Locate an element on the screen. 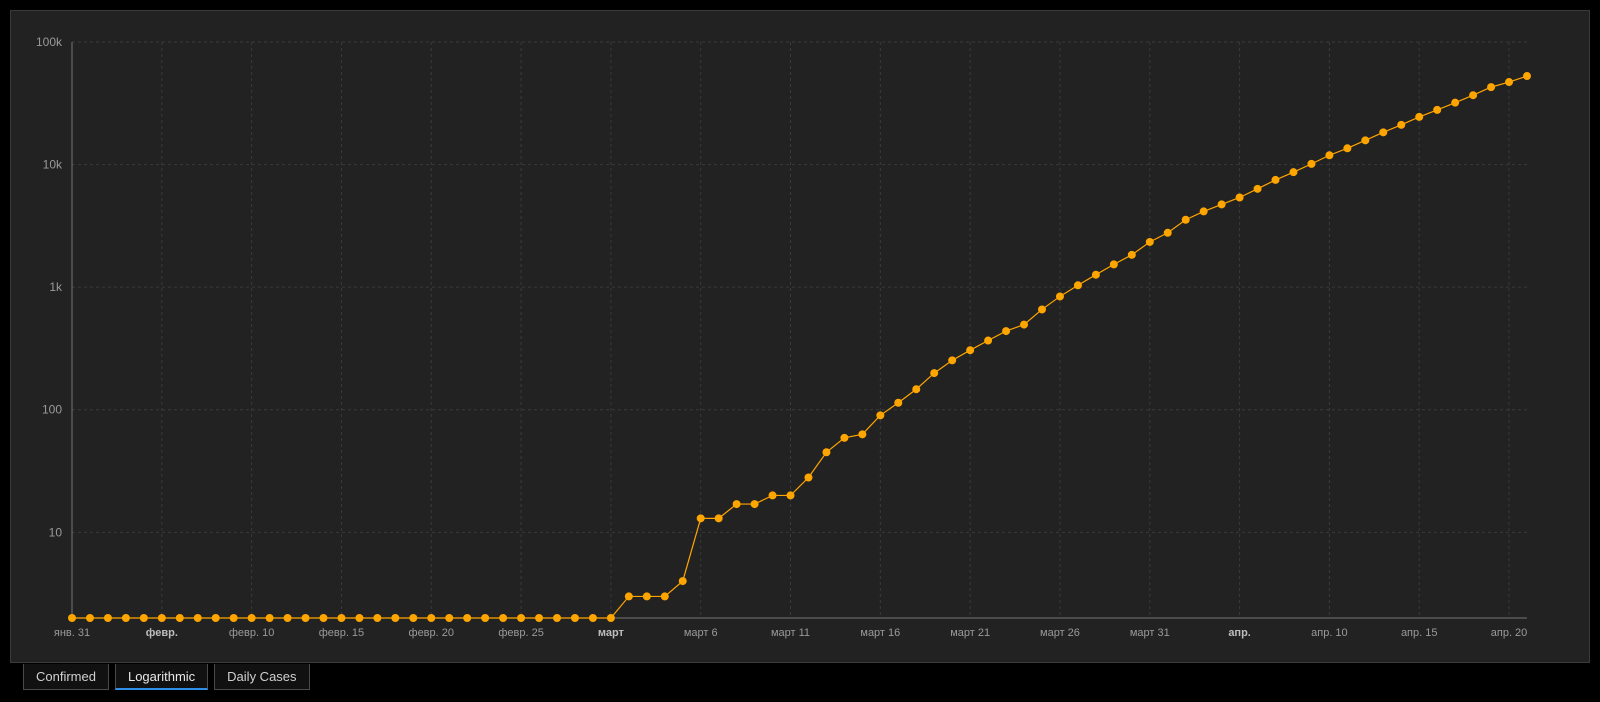  x-tick-label: март 16 is located at coordinates (880, 633).